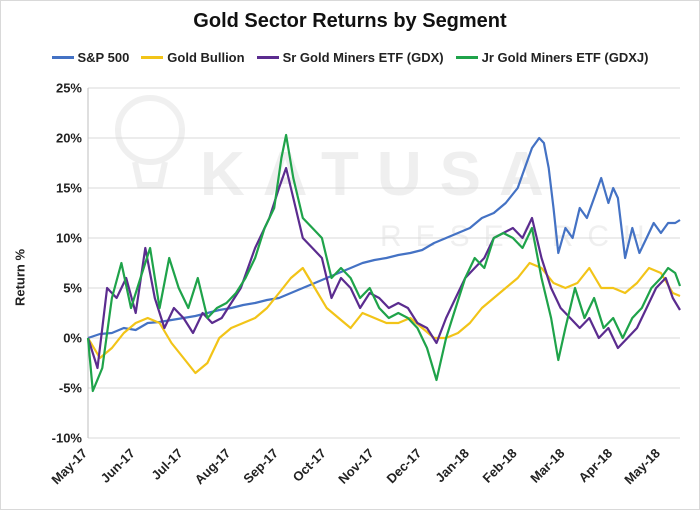  What do you see at coordinates (69, 188) in the screenshot?
I see `y-tick-label: 15%` at bounding box center [69, 188].